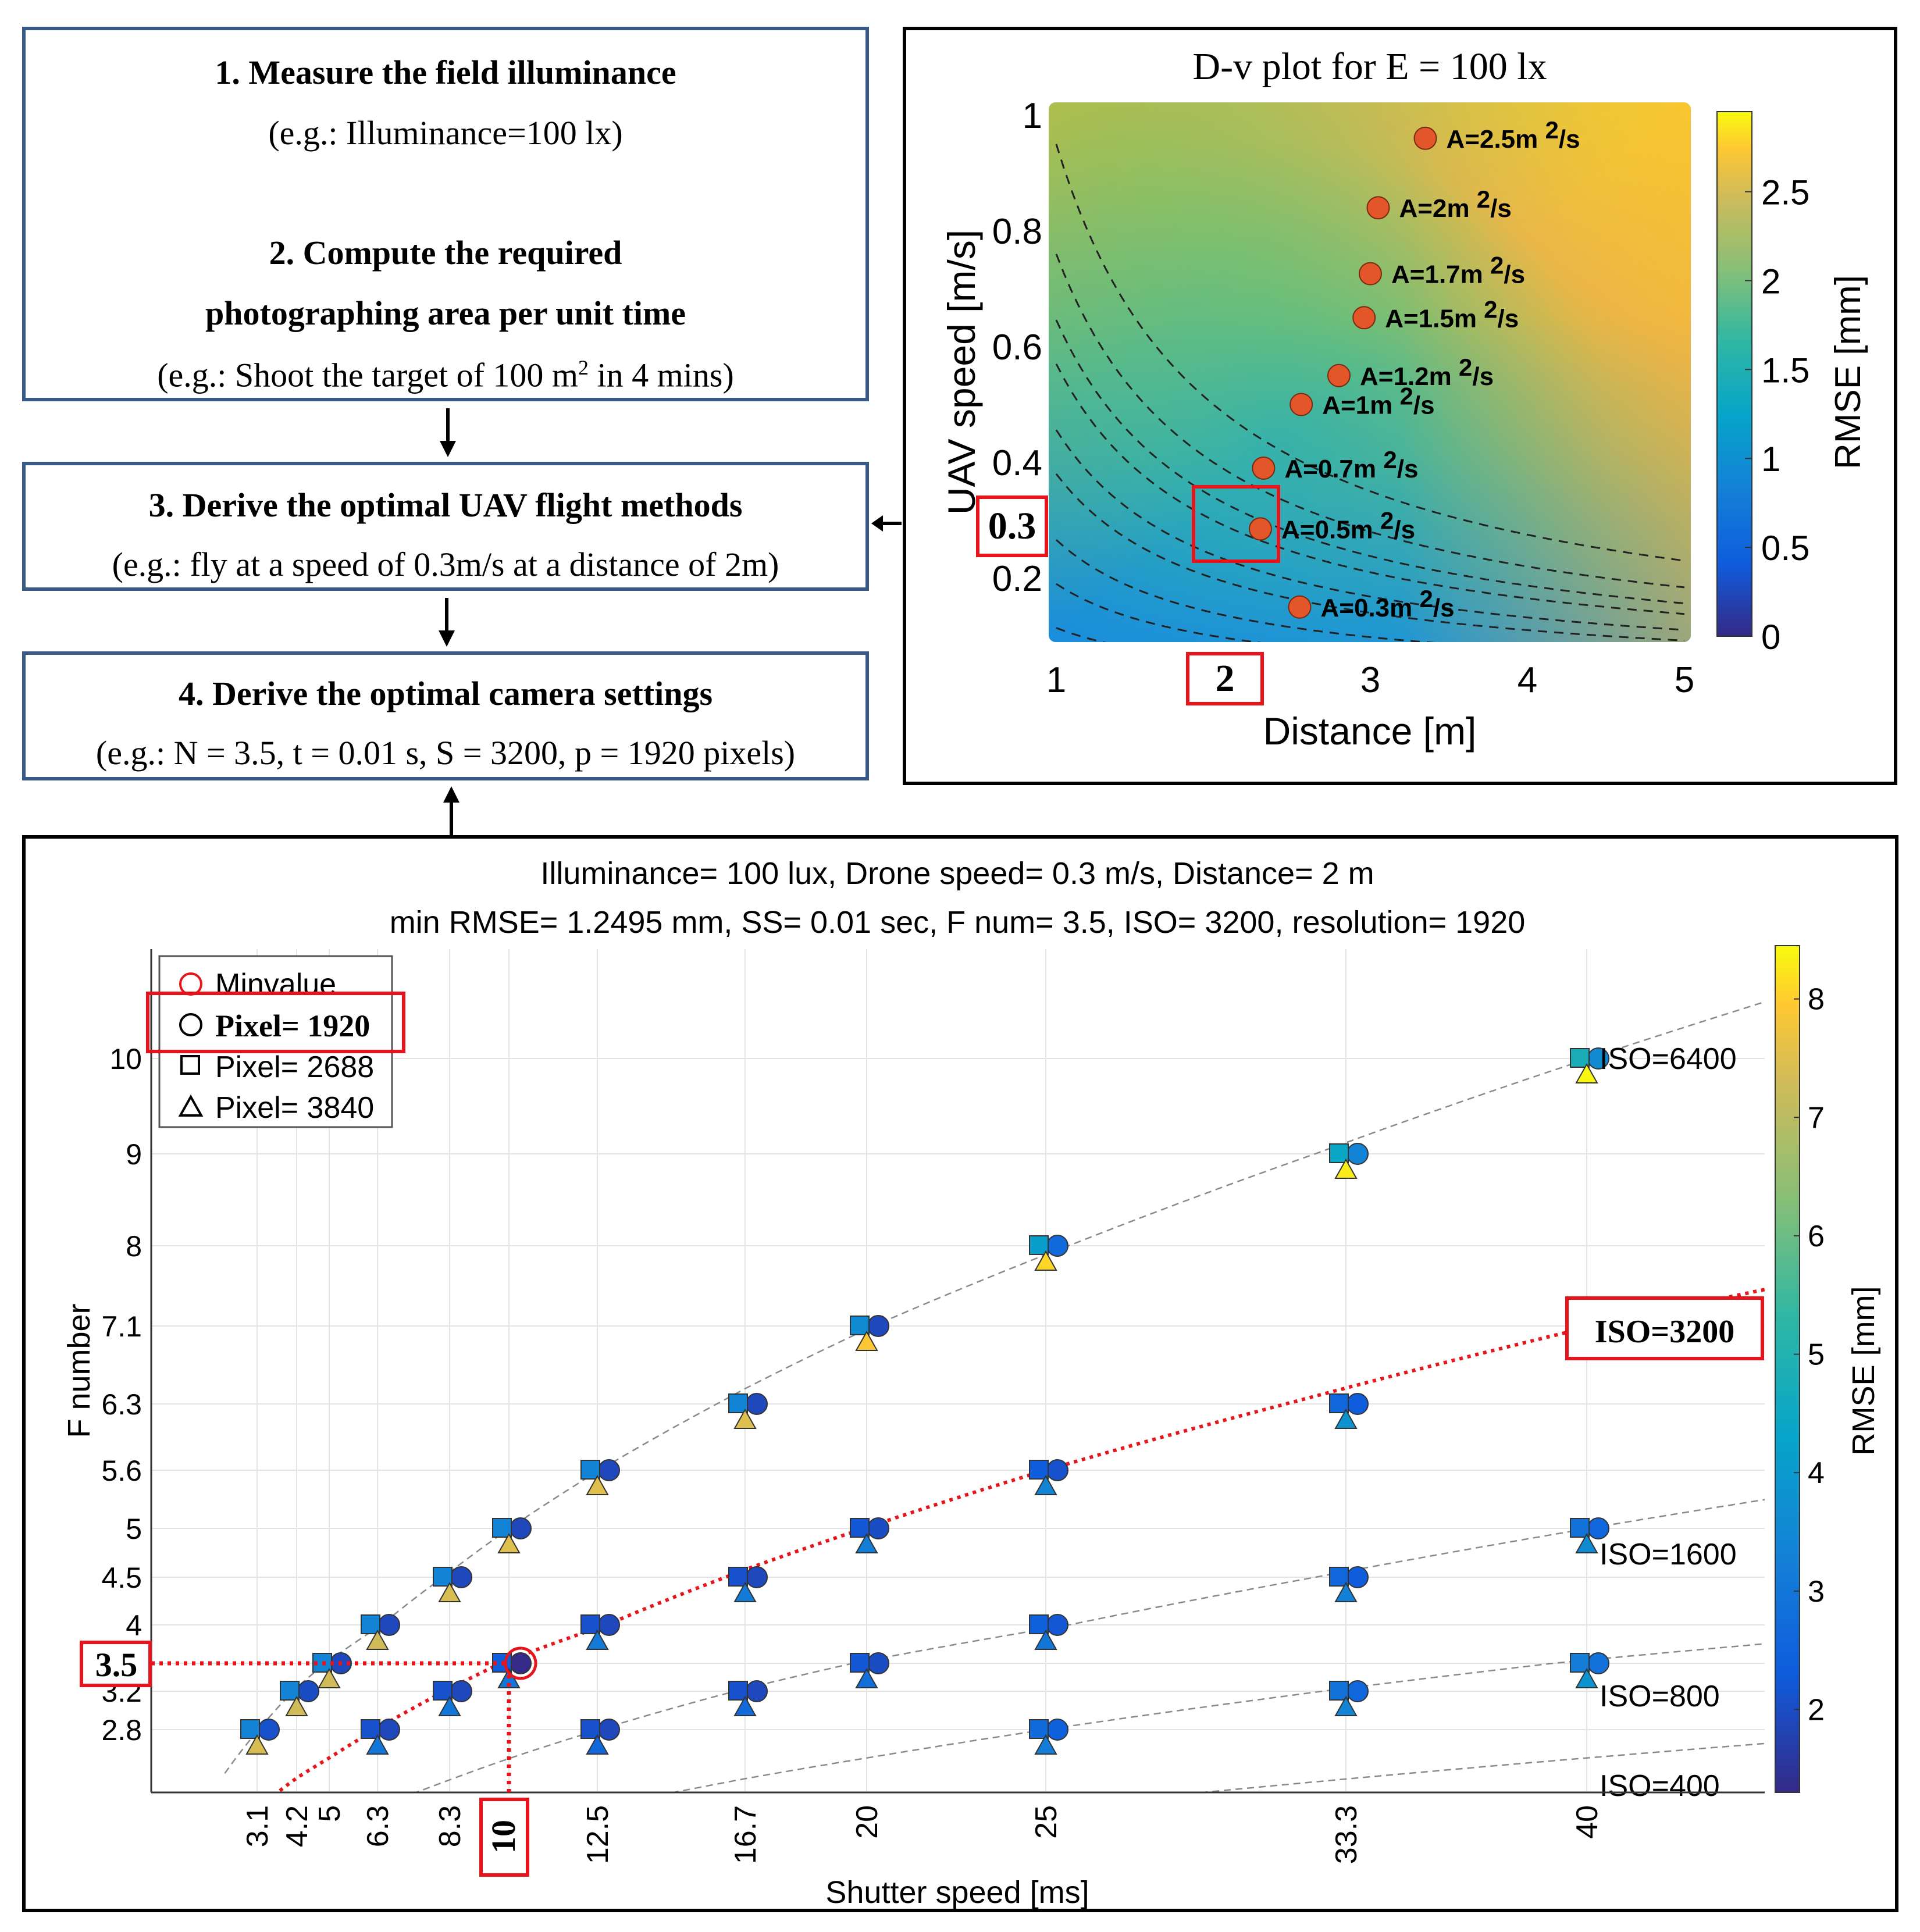 The height and width of the screenshot is (1932, 1920). Describe the element at coordinates (1427, 372) in the screenshot. I see `operating-point-label: A=1.2m 2/s` at that location.